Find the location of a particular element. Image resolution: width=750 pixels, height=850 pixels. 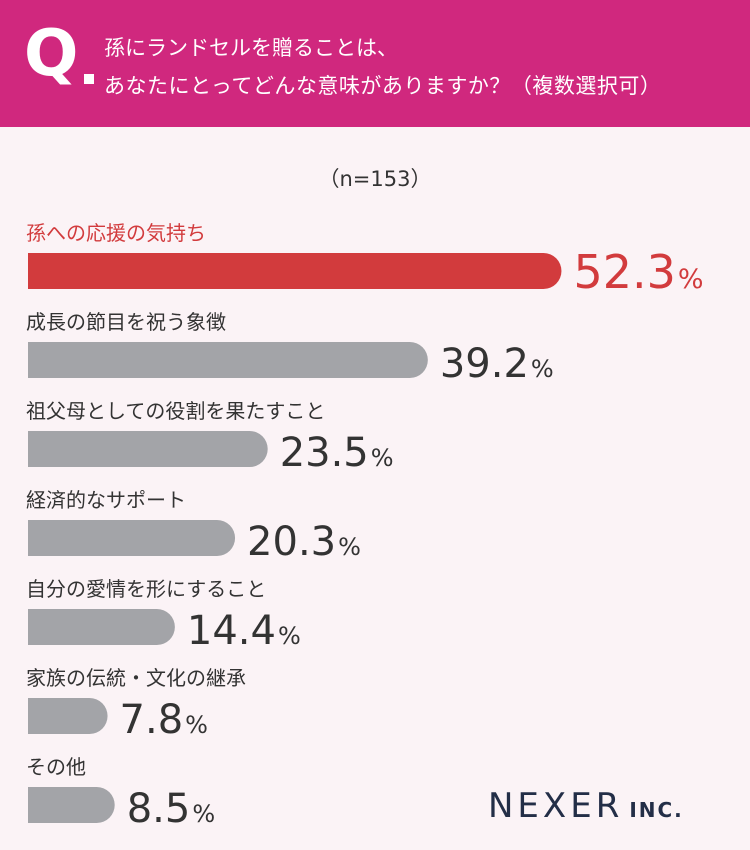

category-label: その他 is located at coordinates (56, 767).